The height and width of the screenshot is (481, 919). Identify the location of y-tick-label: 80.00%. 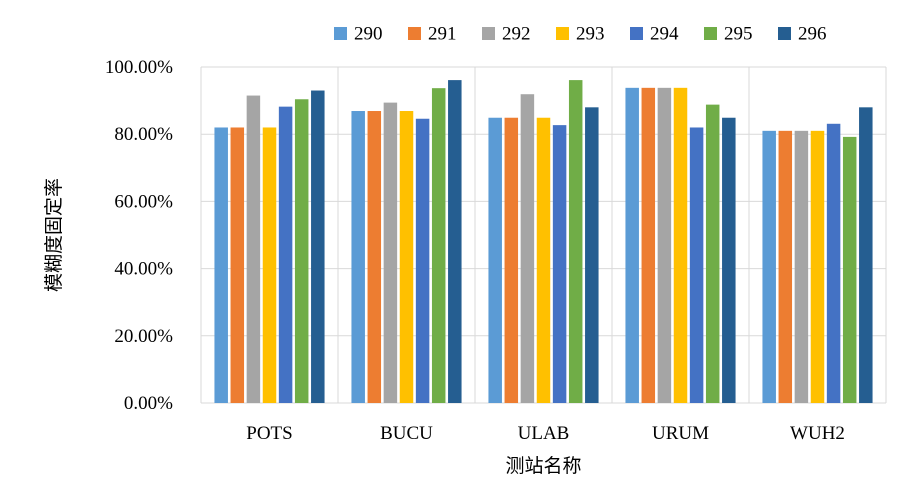
(143, 134).